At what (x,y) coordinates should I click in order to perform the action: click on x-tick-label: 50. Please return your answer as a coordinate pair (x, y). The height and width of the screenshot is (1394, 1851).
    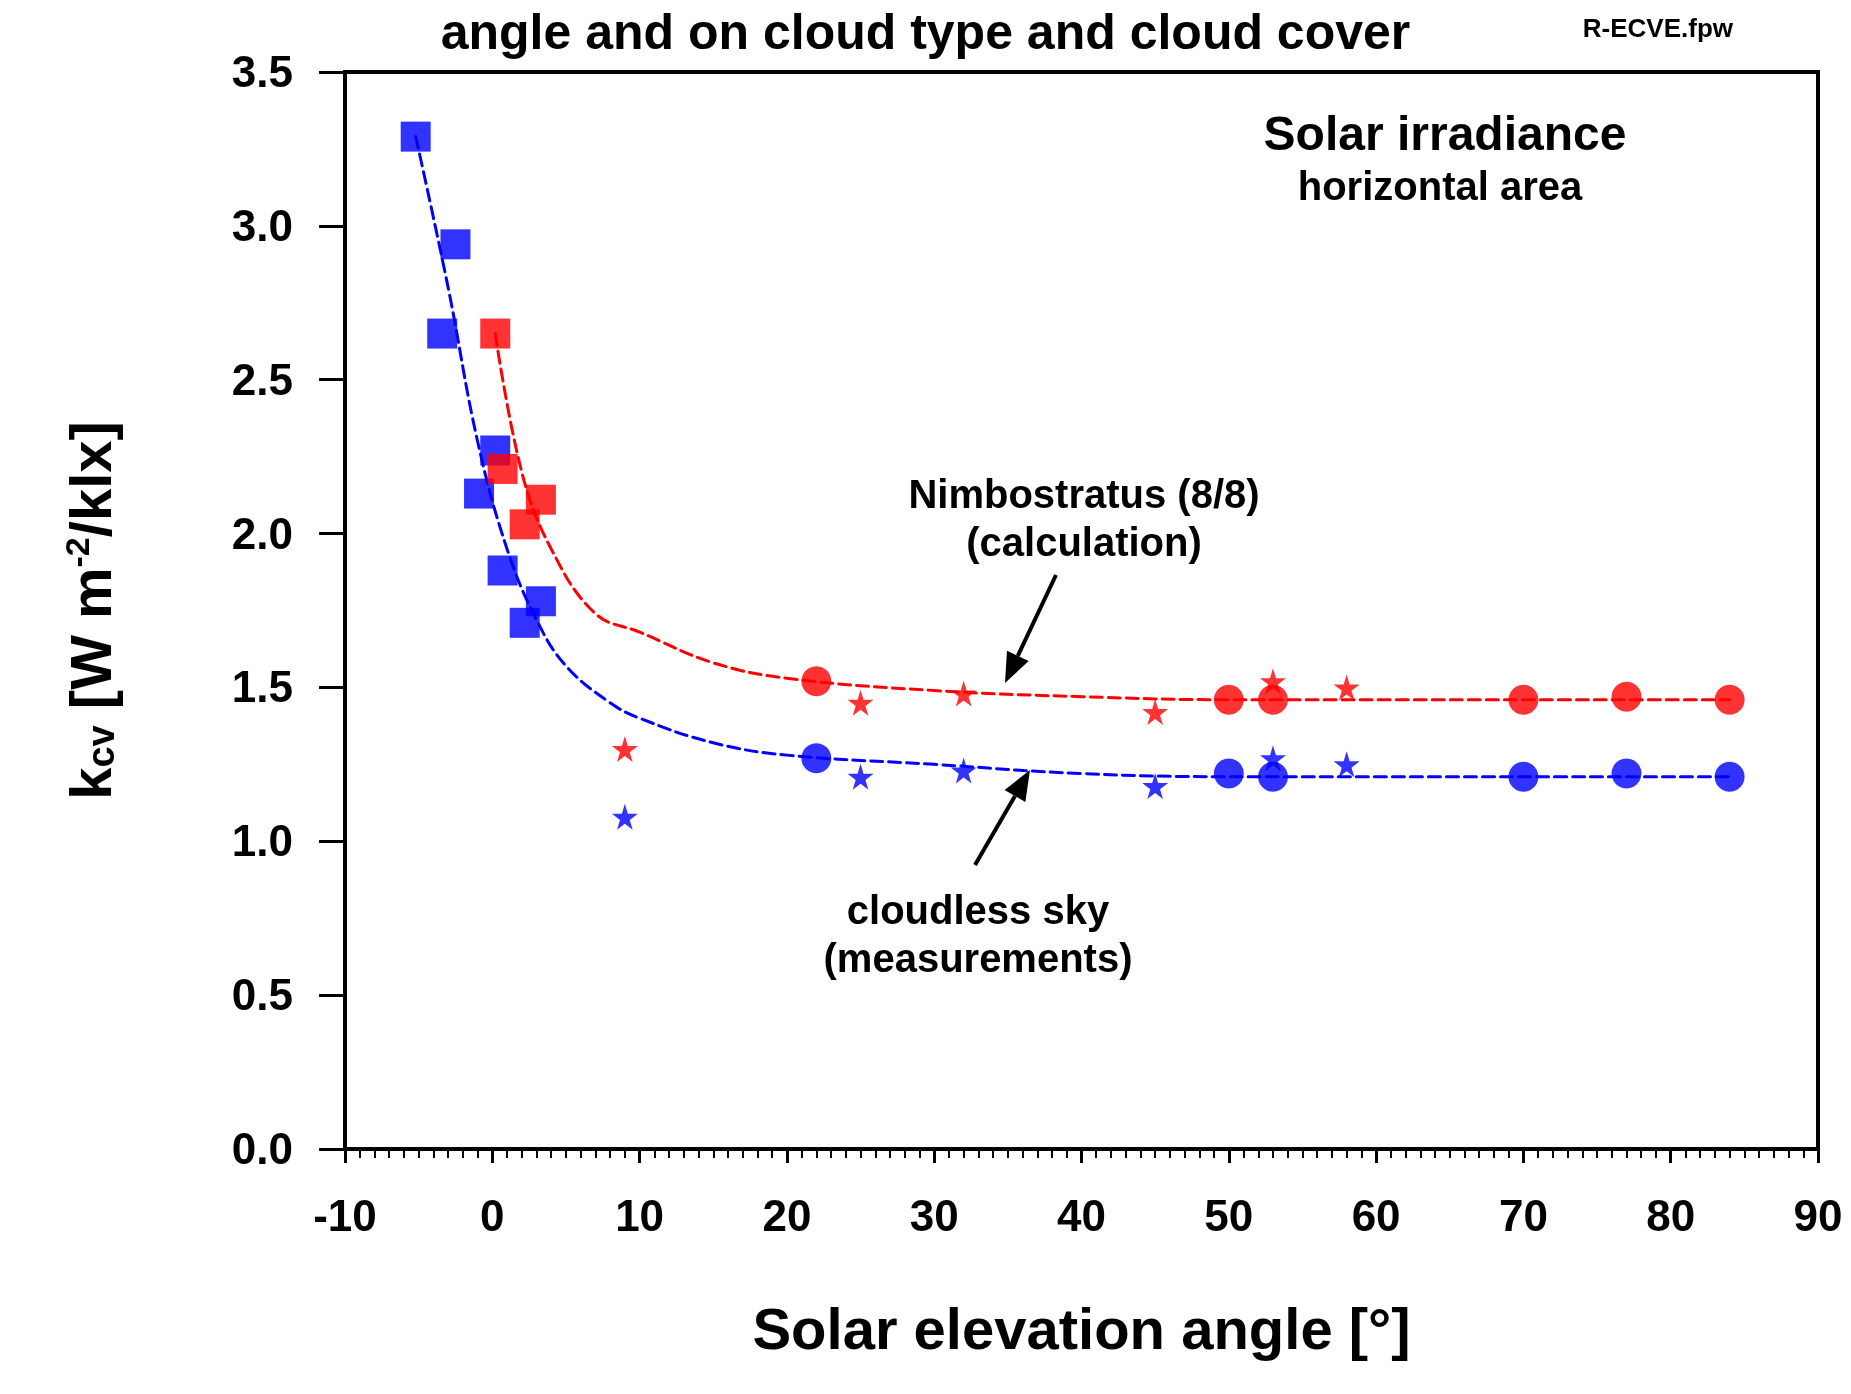
    Looking at the image, I should click on (1229, 1215).